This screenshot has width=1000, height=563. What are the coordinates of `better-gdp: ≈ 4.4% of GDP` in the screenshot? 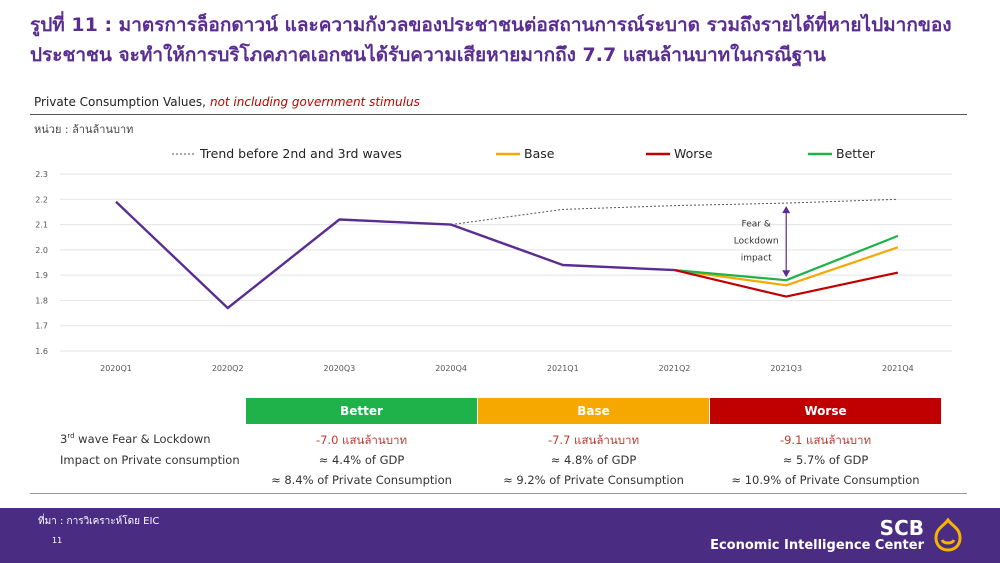 It's located at (361, 460).